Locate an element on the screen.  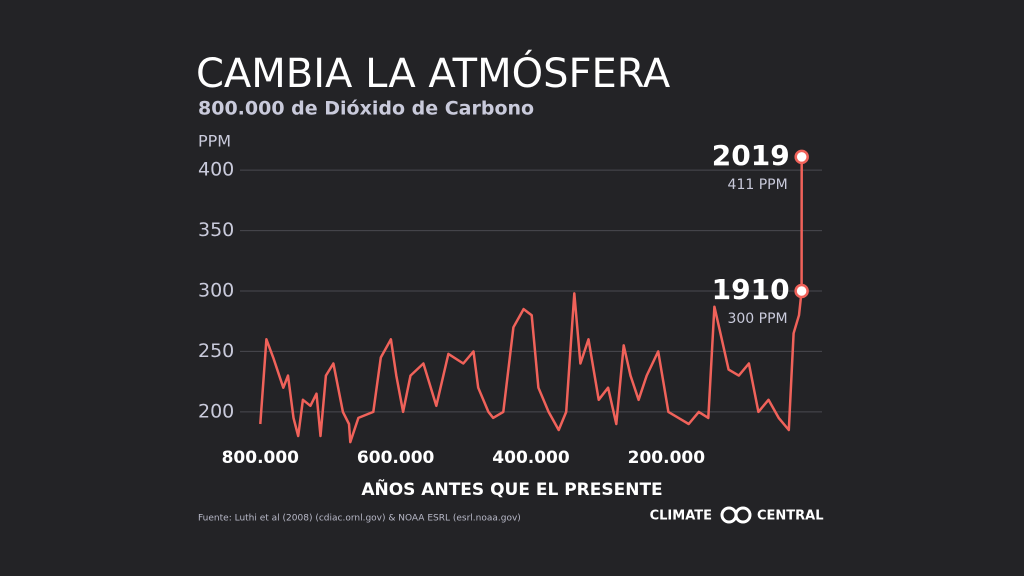
x-axis-label: AÑOS ANTES QUE EL PRESENTE is located at coordinates (511, 488).